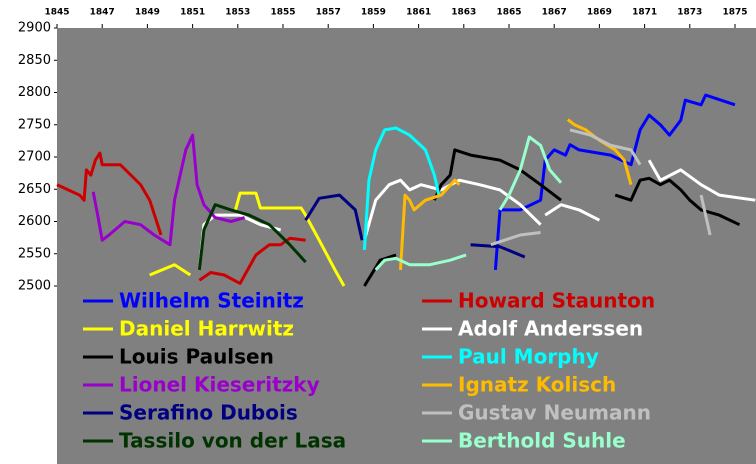  I want to click on y-tick-label: 2500, so click(34, 286).